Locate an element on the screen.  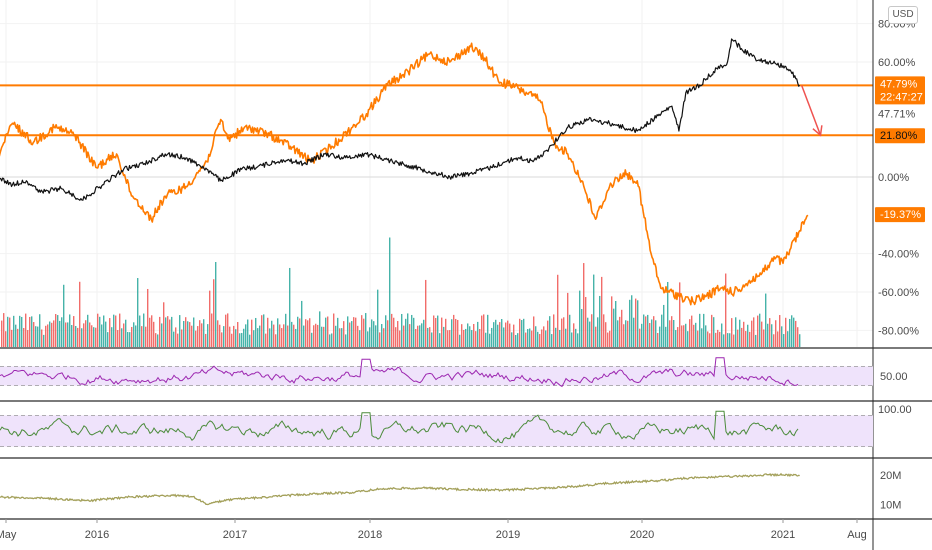
volume-average-tick-label: 20M is located at coordinates (890, 476).